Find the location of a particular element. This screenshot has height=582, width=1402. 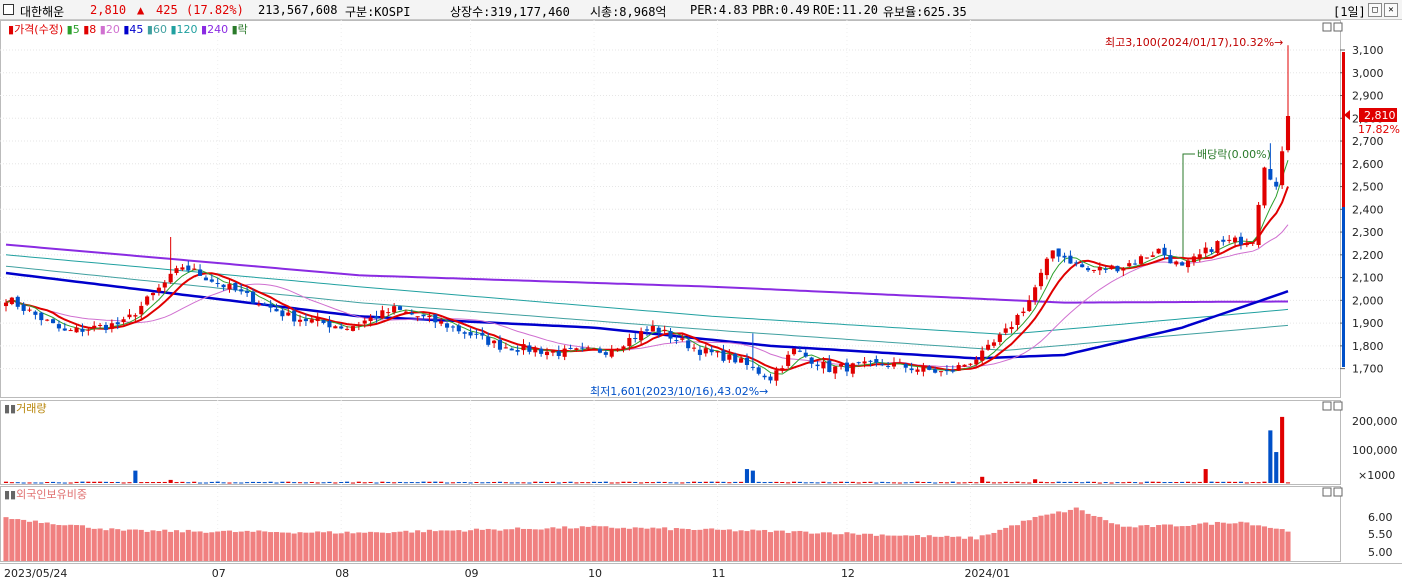

foreign-panel-frame is located at coordinates (670, 524).